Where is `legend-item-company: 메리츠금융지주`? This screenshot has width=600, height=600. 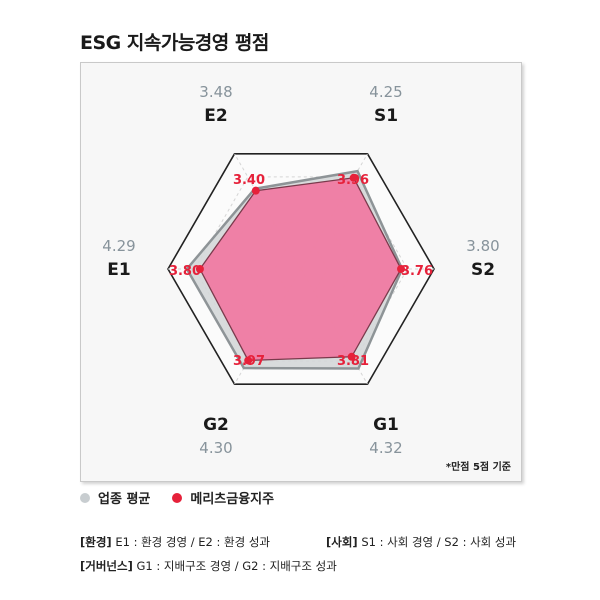 legend-item-company: 메리츠금융지주 is located at coordinates (223, 497).